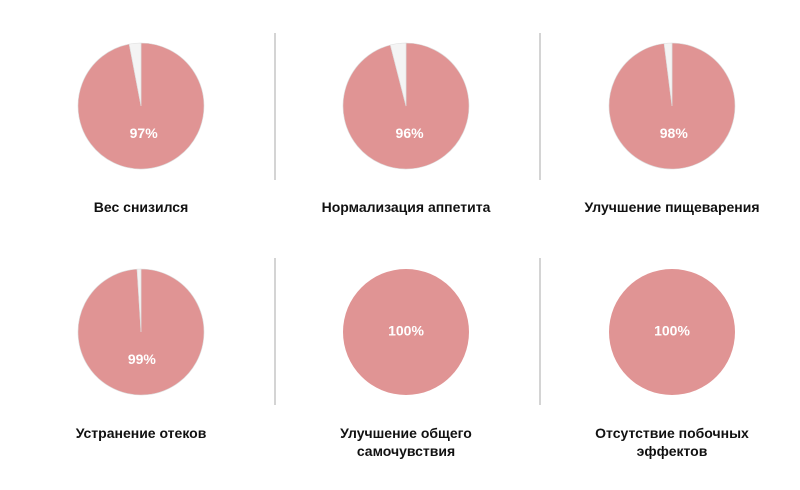  What do you see at coordinates (406, 207) in the screenshot?
I see `chart-title: Нормализация аппетита` at bounding box center [406, 207].